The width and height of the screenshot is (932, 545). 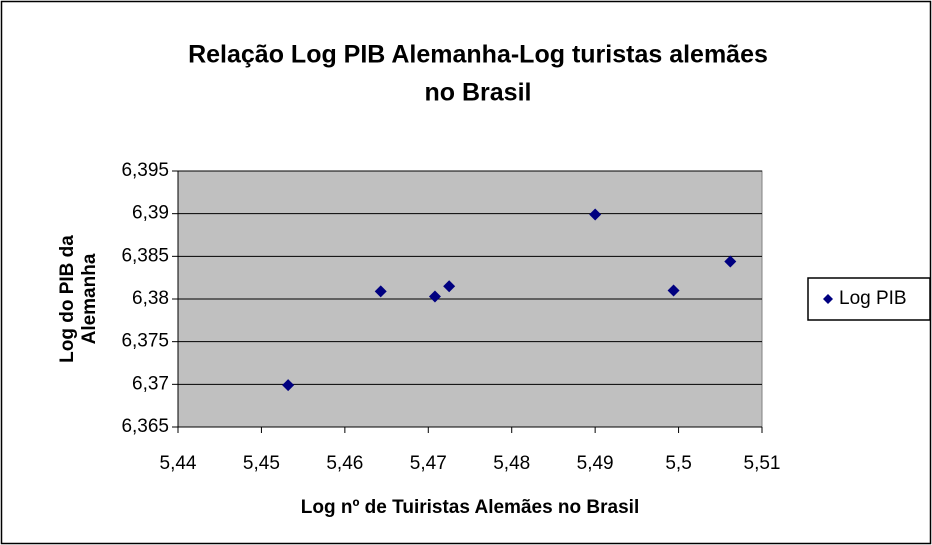 What do you see at coordinates (145, 426) in the screenshot?
I see `y-tick-label: 6,365` at bounding box center [145, 426].